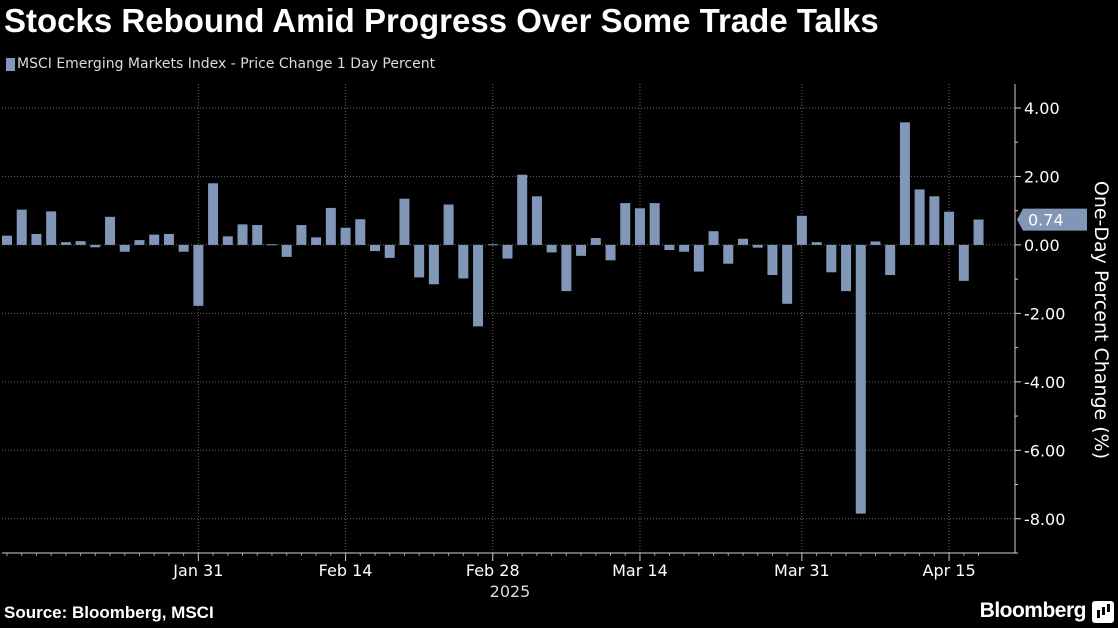 The image size is (1118, 628). What do you see at coordinates (1042, 176) in the screenshot?
I see `y-tick-label: 2.00` at bounding box center [1042, 176].